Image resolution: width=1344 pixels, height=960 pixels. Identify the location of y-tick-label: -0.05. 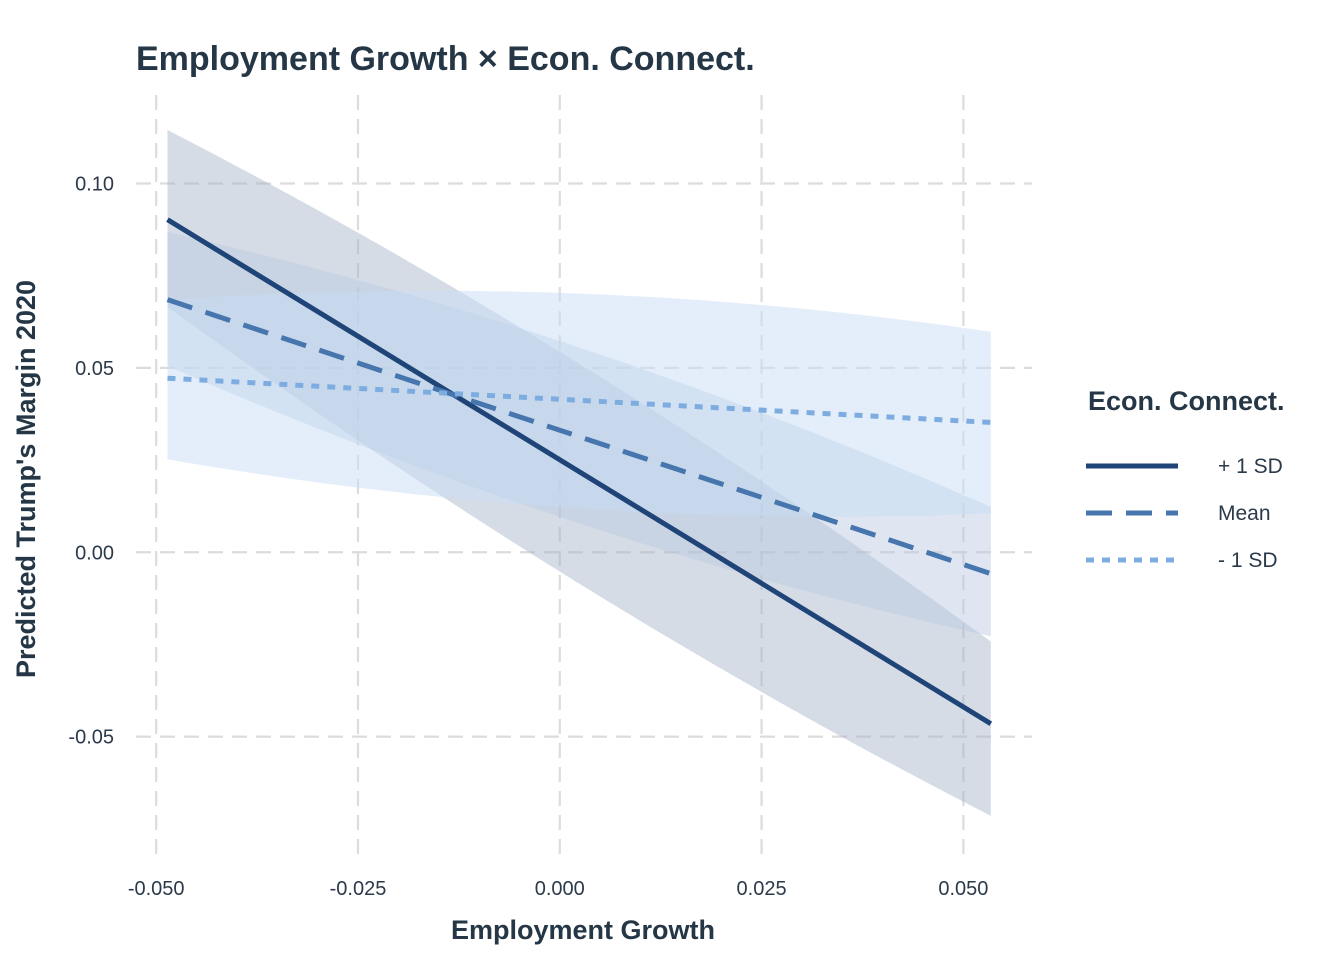
(91, 738).